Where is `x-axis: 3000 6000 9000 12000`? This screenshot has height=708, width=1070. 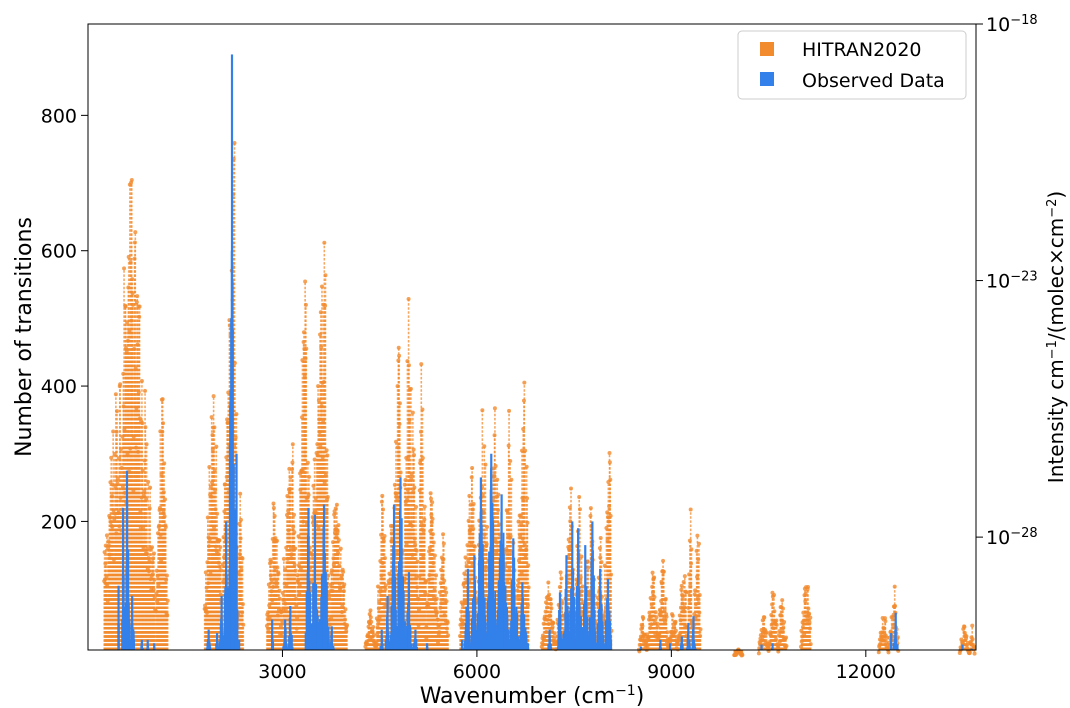 x-axis: 3000 6000 9000 12000 is located at coordinates (577, 666).